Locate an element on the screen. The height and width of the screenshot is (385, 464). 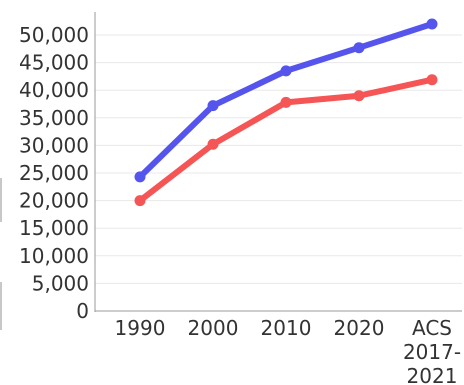
y-tick-label: 5,000 is located at coordinates (60, 283).